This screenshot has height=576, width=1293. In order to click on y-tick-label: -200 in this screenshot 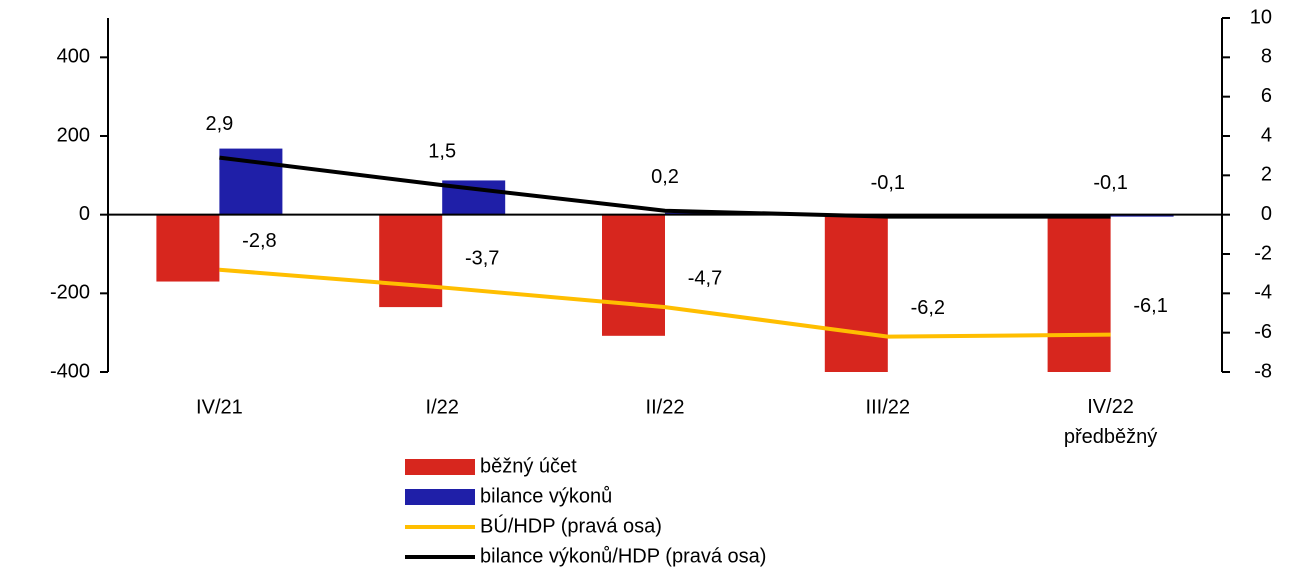, I will do `click(70, 293)`.